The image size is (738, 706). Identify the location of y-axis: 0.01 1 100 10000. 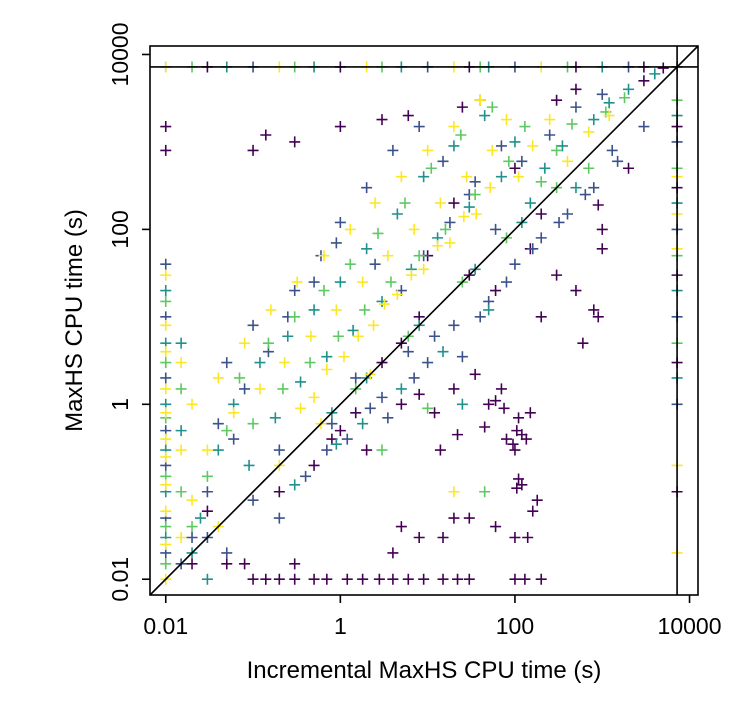
(128, 312).